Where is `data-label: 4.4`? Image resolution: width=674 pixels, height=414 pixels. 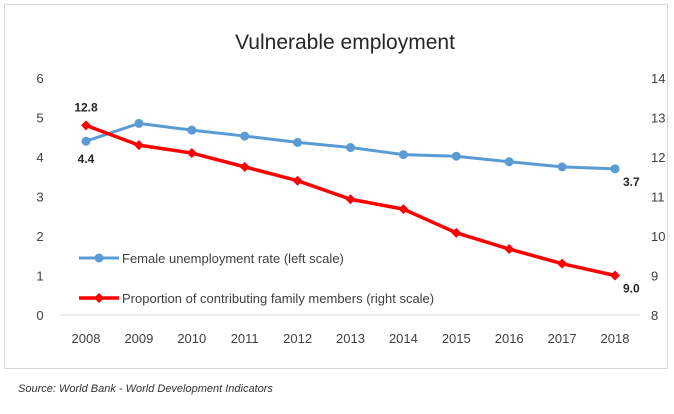
data-label: 4.4 is located at coordinates (86, 159).